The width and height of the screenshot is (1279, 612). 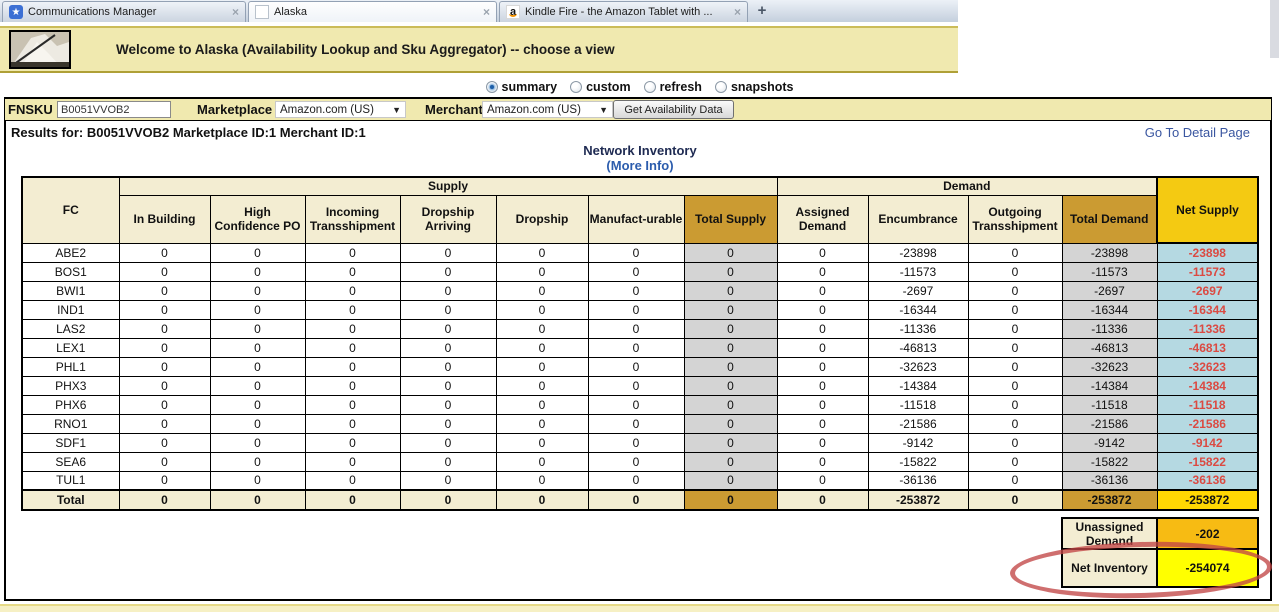 What do you see at coordinates (1207, 404) in the screenshot?
I see `net-supply-cell: -11518` at bounding box center [1207, 404].